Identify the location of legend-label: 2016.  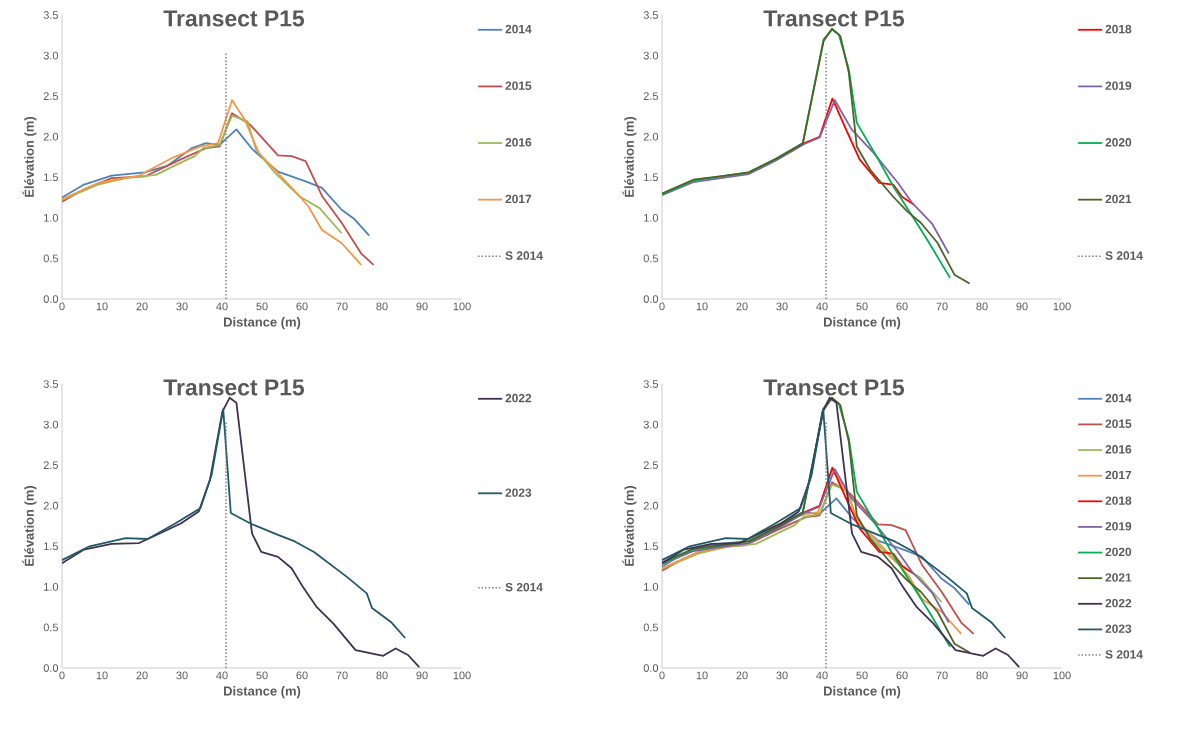
(1118, 449).